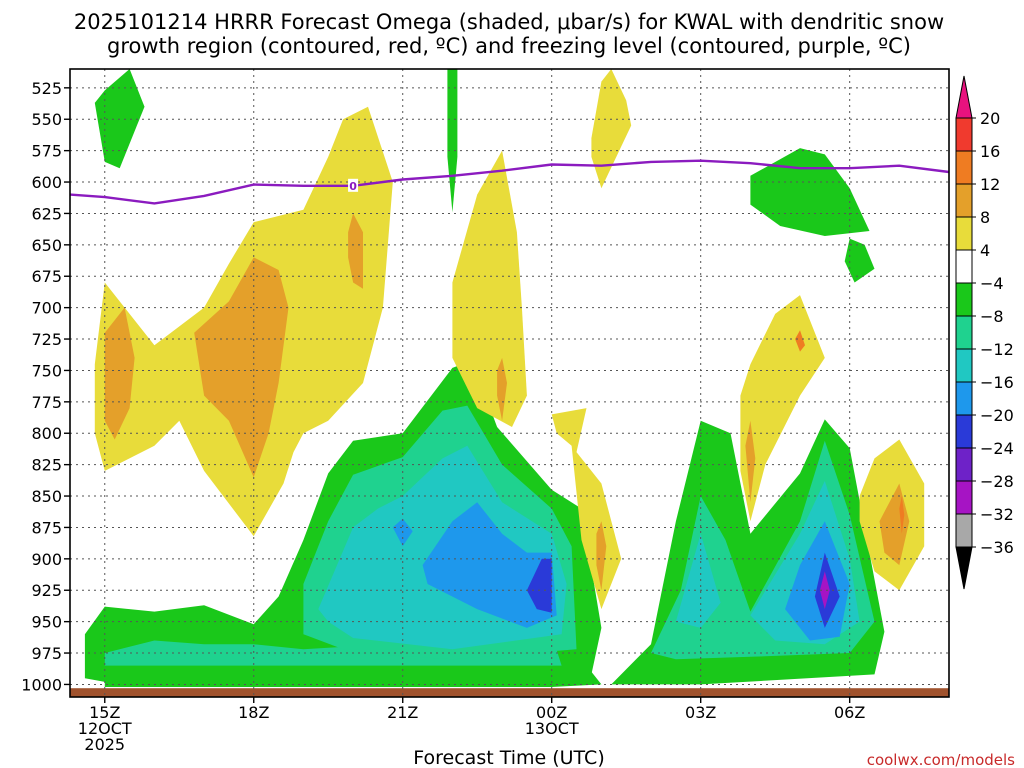 The width and height of the screenshot is (1024, 768). Describe the element at coordinates (46, 465) in the screenshot. I see `y-tick-label-825: 825` at that location.